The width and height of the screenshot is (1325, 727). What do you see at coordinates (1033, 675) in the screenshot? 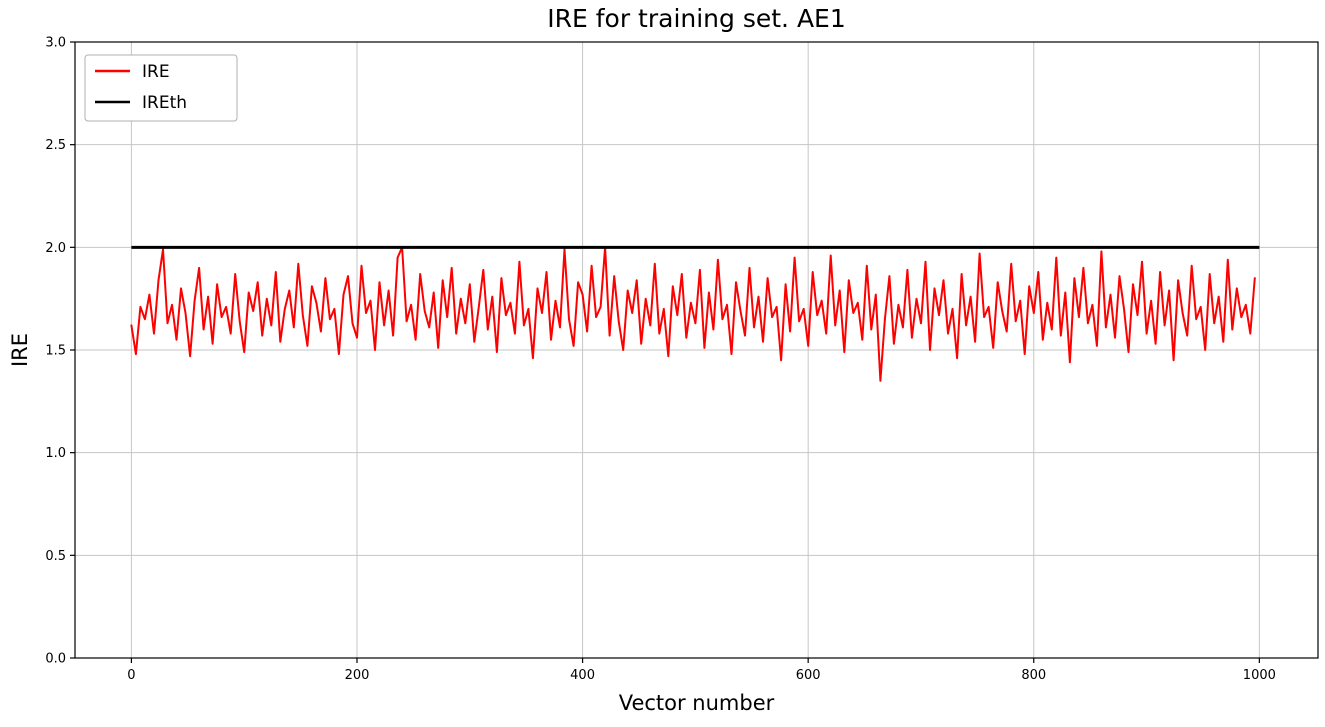
I see `x-tick-label: 800` at bounding box center [1033, 675].